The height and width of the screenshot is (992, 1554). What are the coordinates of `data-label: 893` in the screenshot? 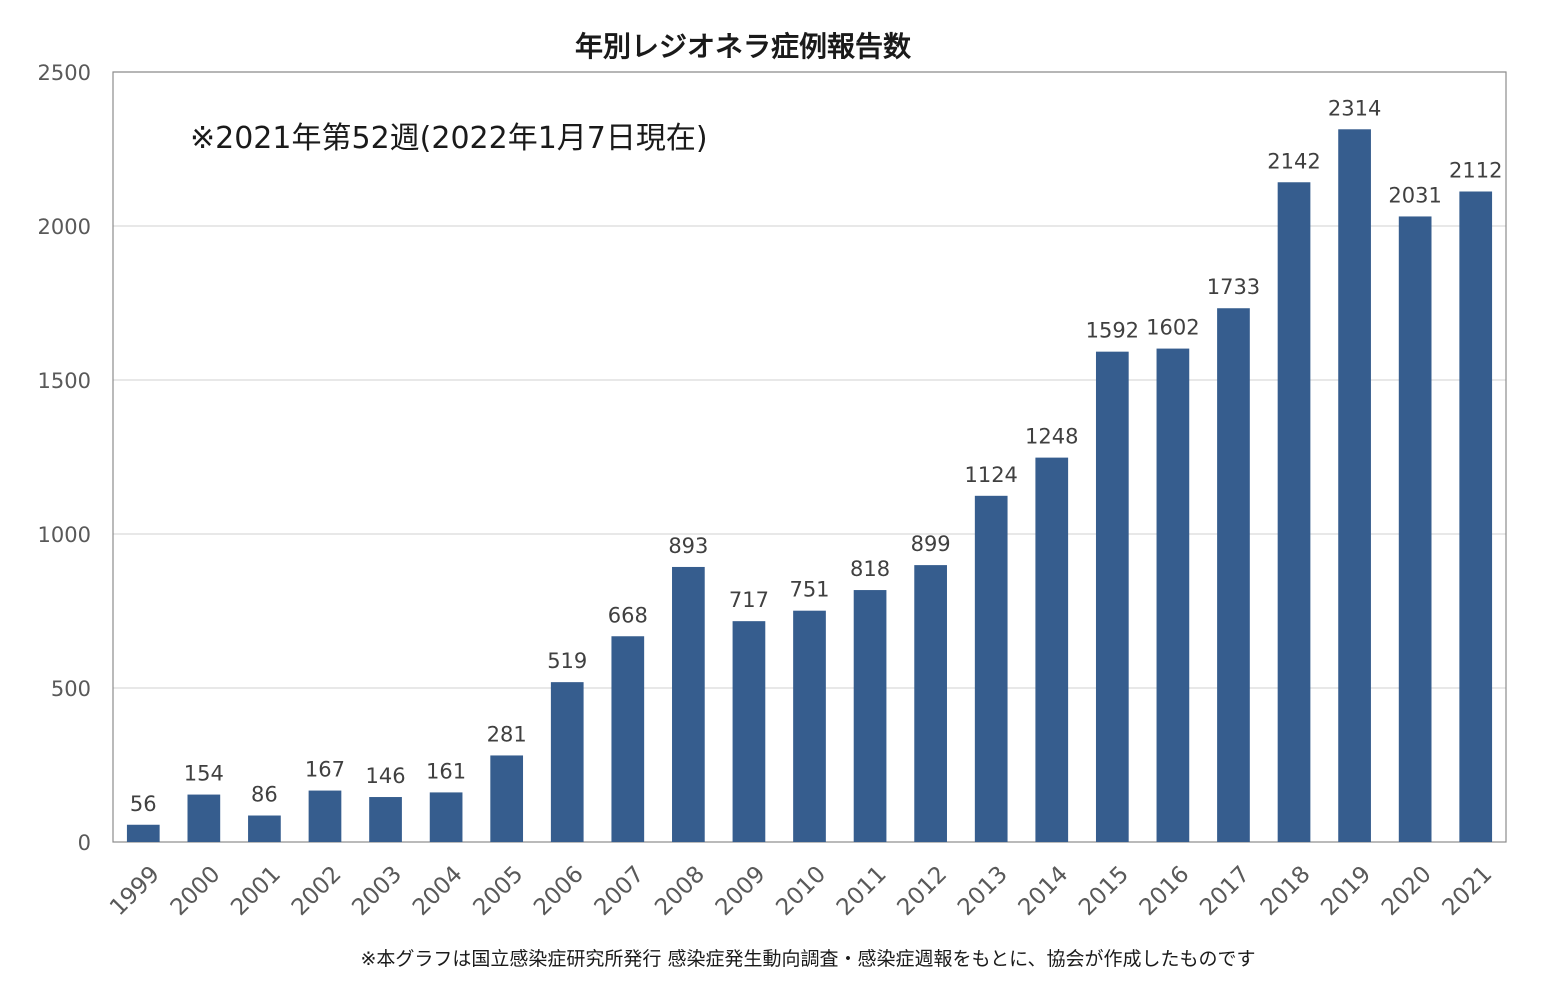 It's located at (688, 546).